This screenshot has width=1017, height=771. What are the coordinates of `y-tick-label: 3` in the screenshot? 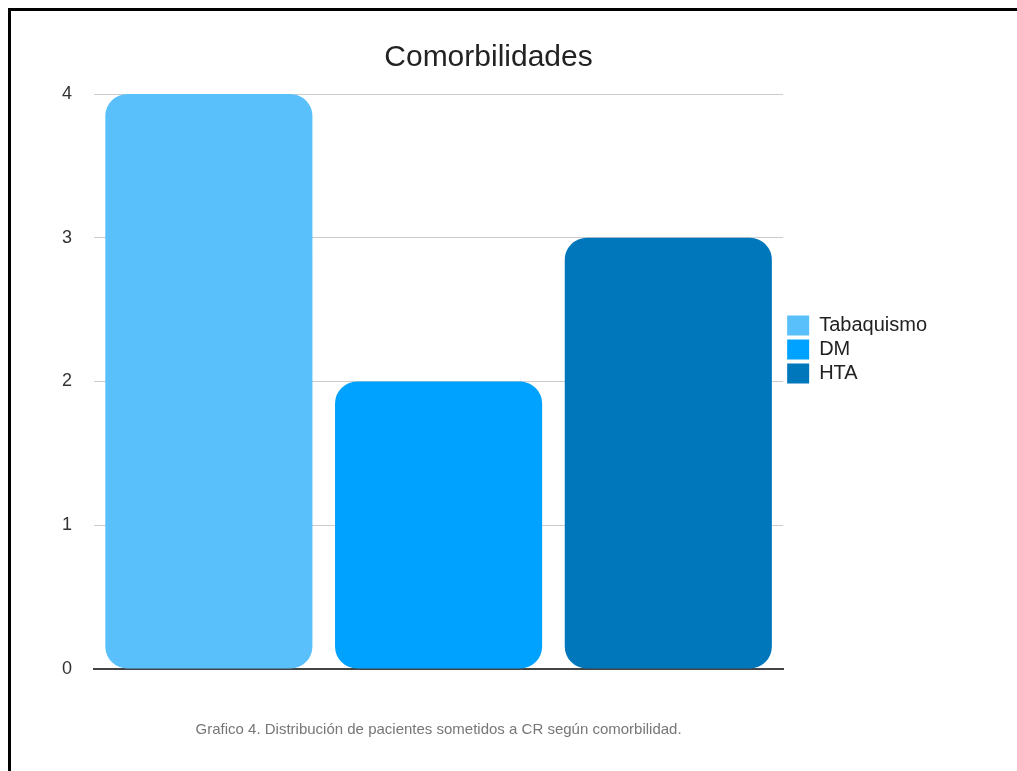 It's located at (67, 236).